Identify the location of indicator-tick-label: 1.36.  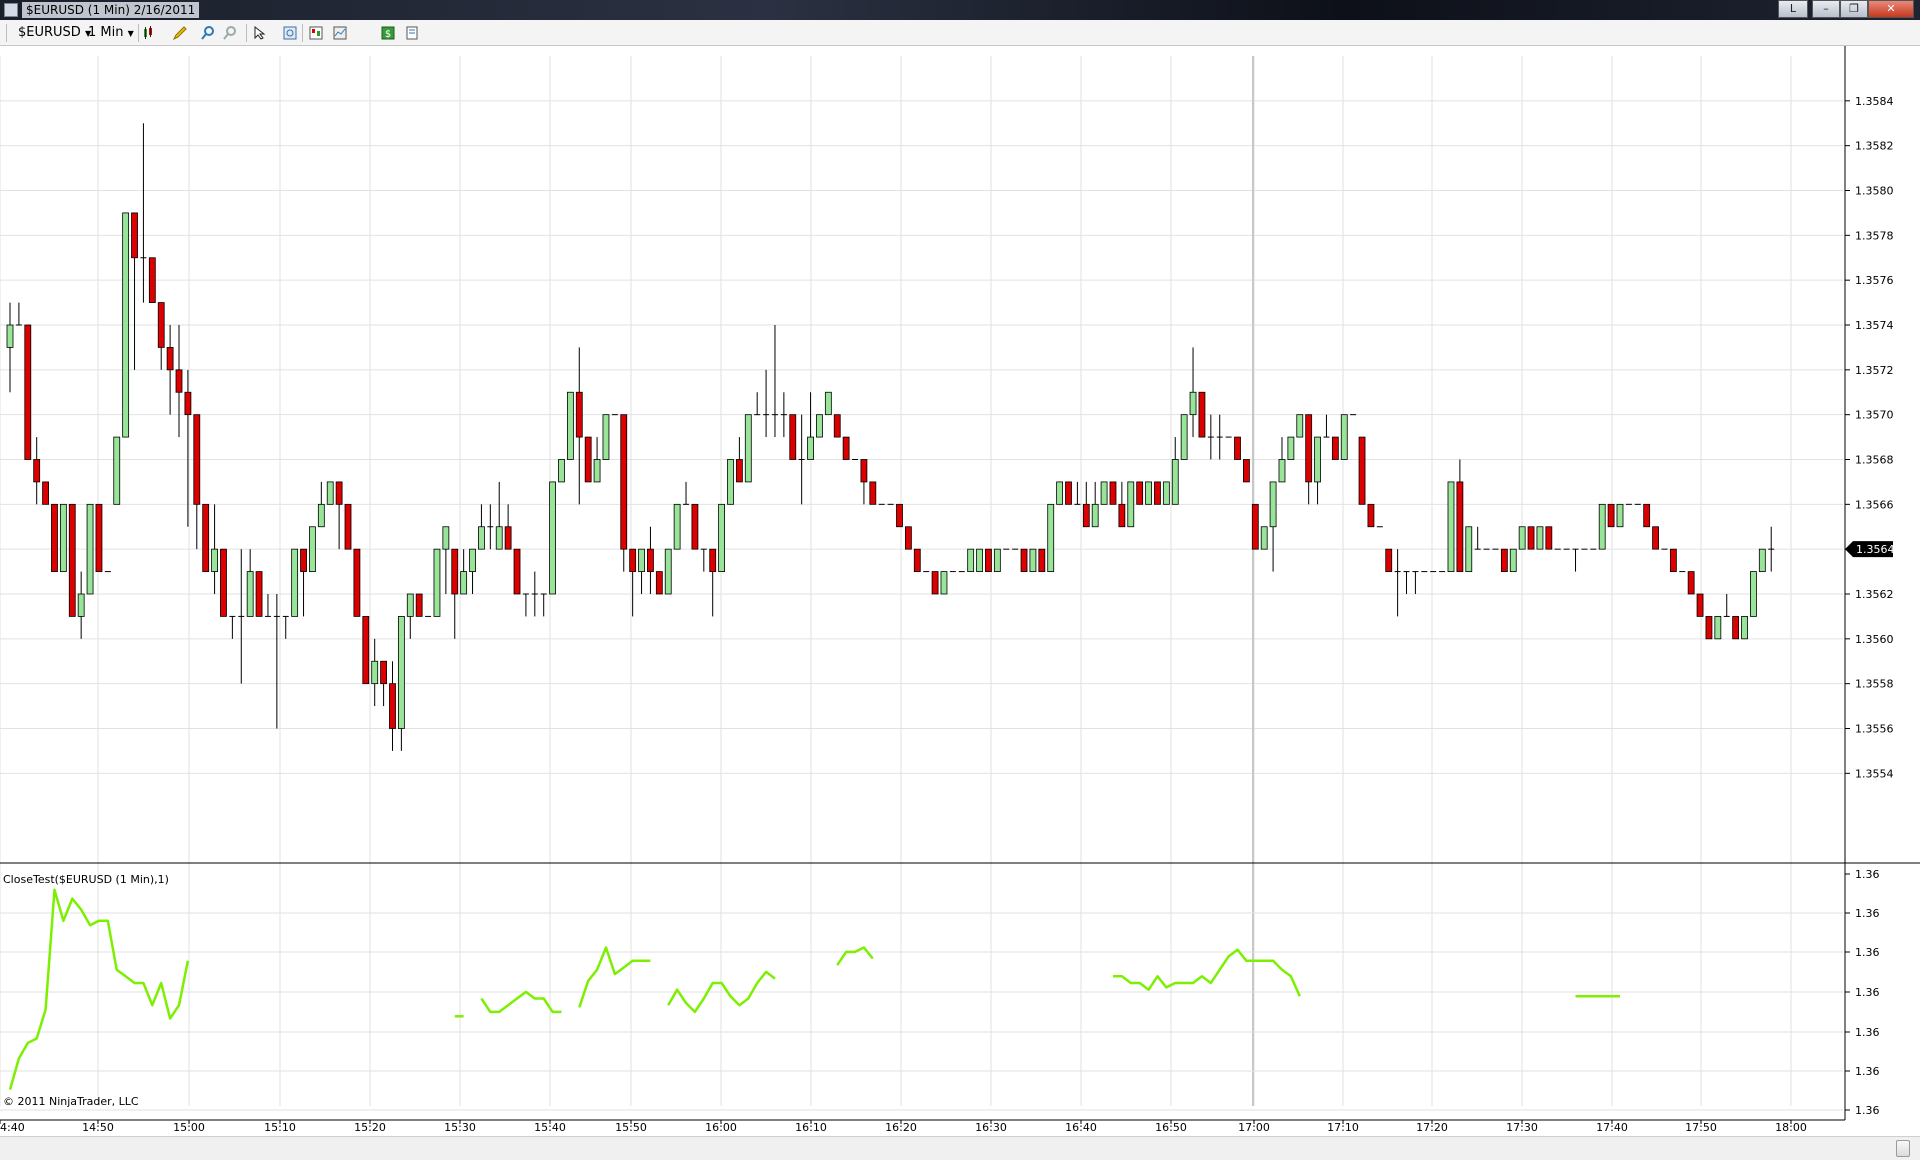
(1867, 913).